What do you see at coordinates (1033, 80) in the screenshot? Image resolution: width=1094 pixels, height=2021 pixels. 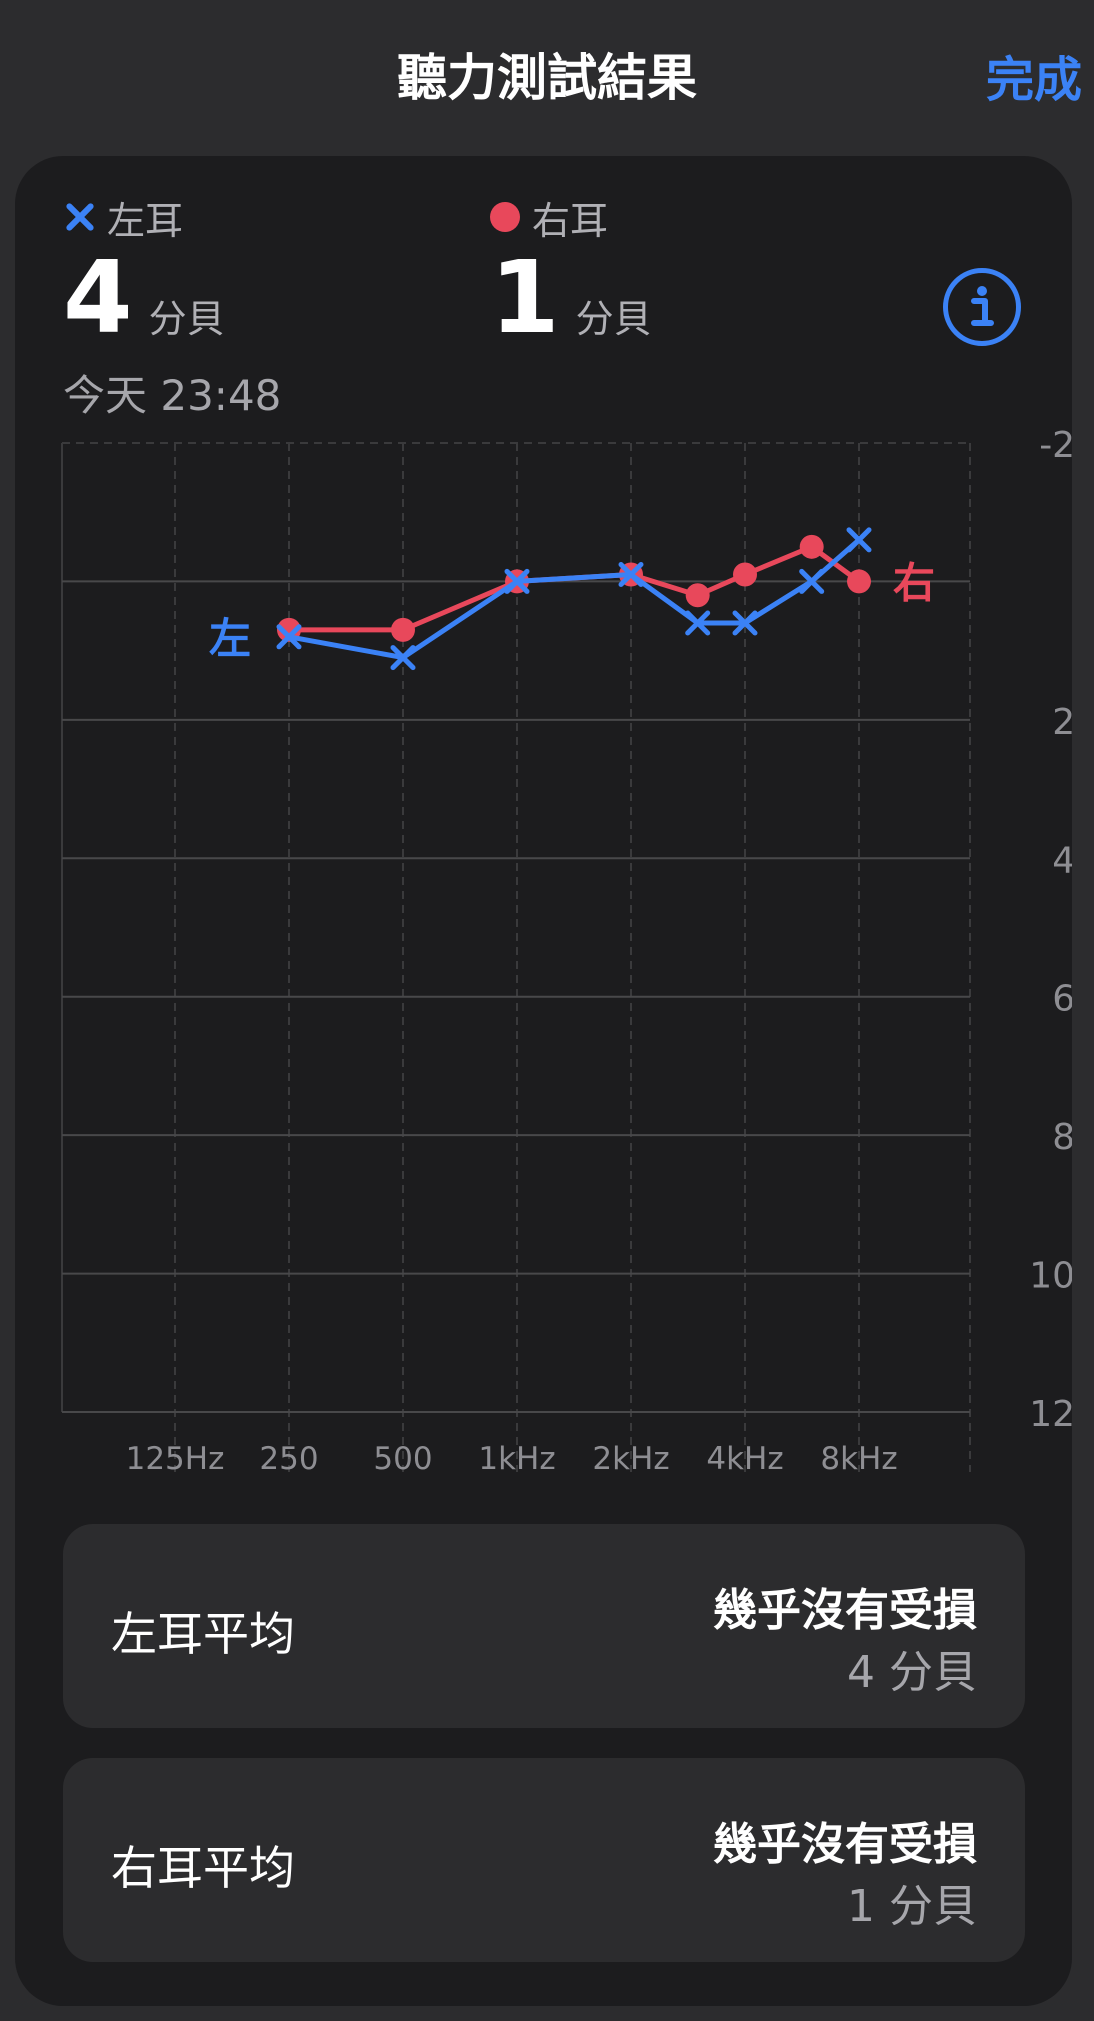 I see `done-button: 完成` at bounding box center [1033, 80].